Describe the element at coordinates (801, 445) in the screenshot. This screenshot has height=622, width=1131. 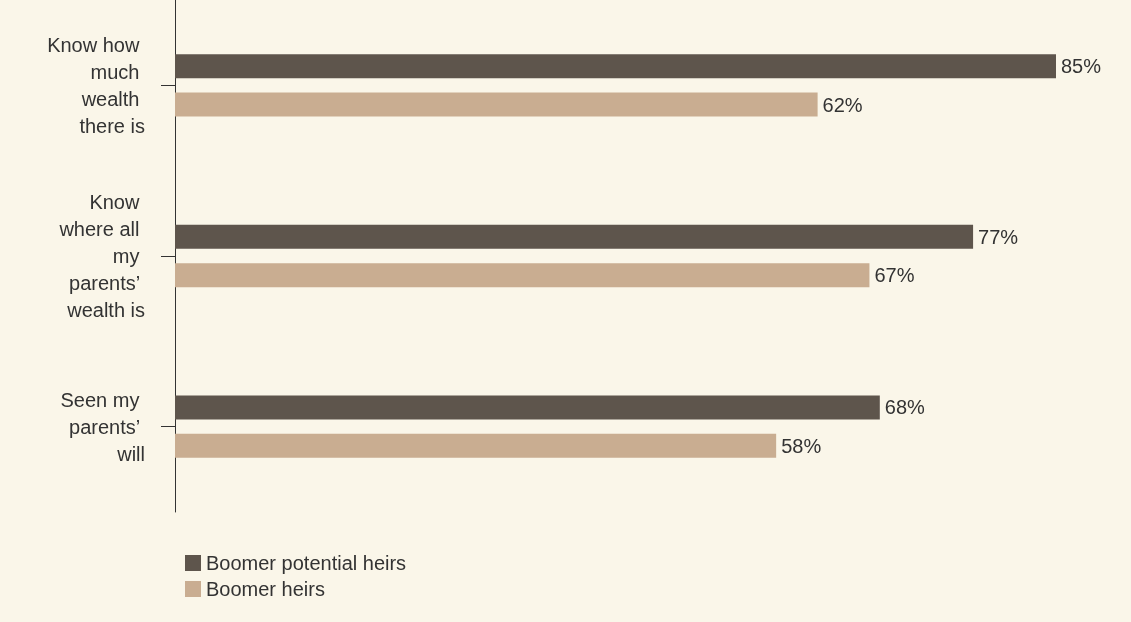
I see `data-label: 58%` at that location.